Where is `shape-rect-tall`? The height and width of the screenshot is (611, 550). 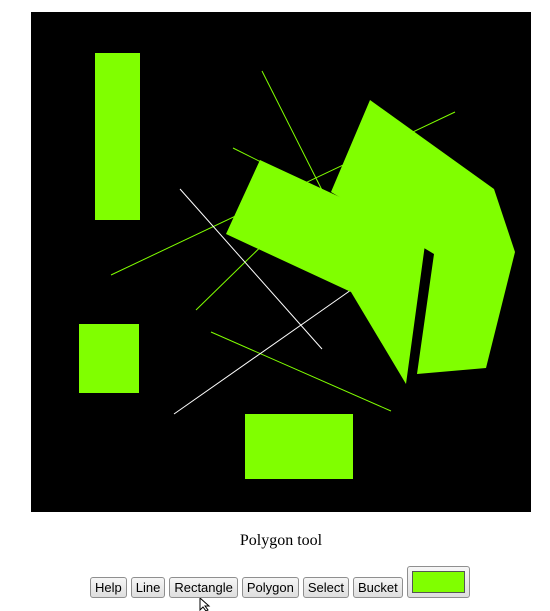
shape-rect-tall is located at coordinates (117, 136).